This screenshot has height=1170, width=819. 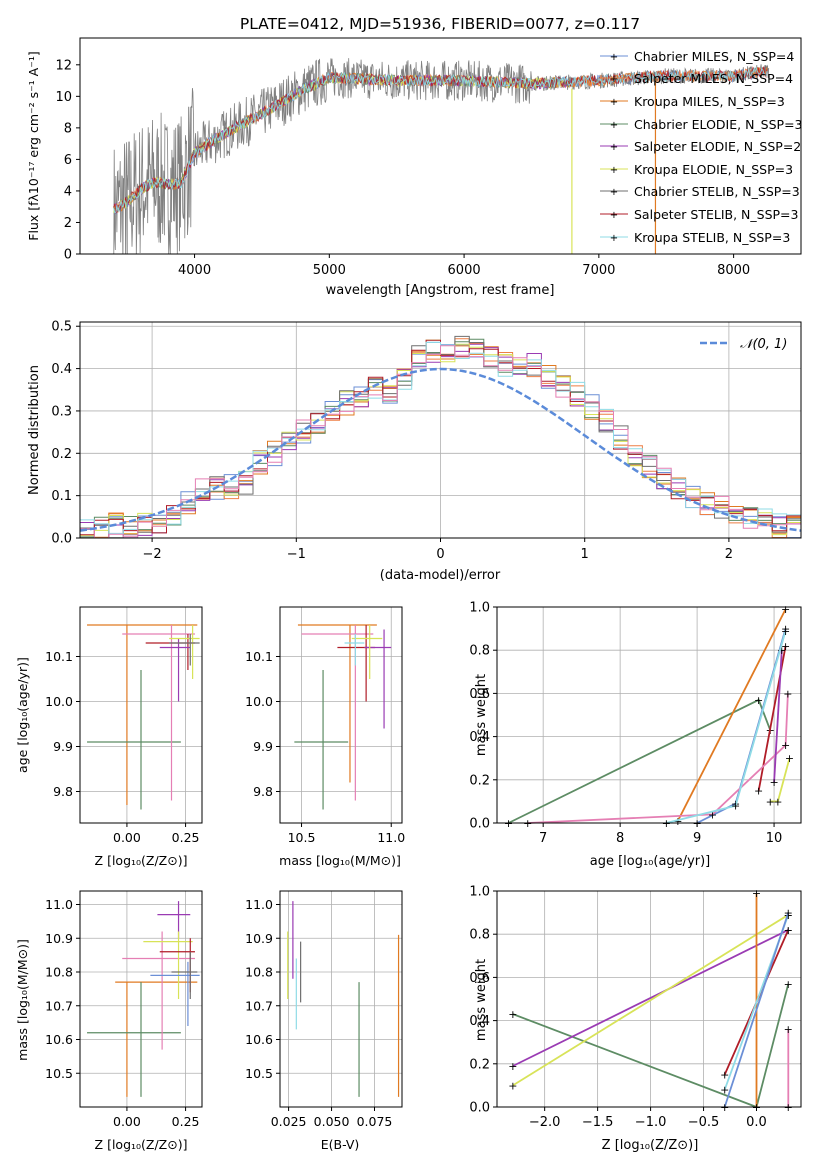 I want to click on weight-age-x-label: age [log₁₀(age/yr)], so click(x=650, y=861).